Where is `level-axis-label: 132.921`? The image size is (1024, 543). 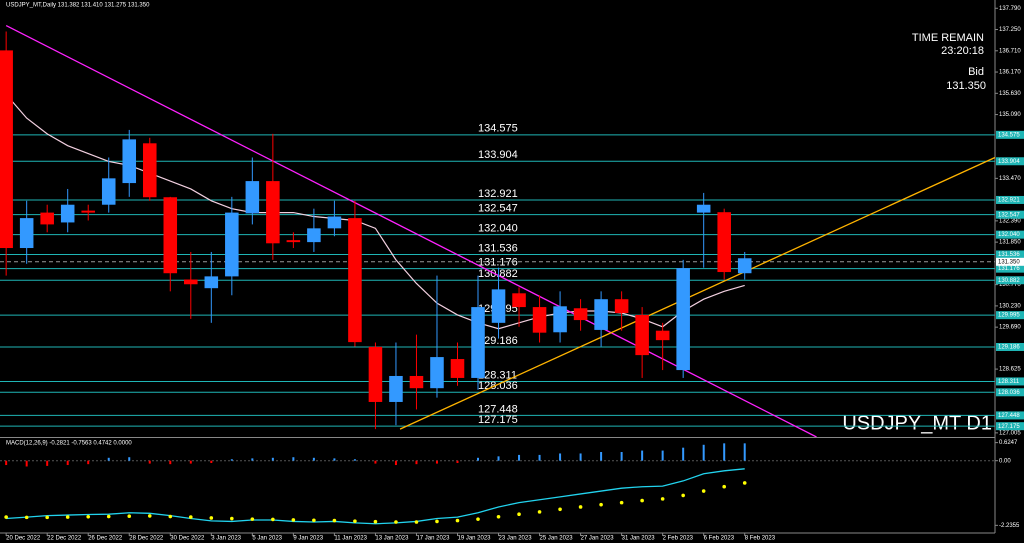
level-axis-label: 132.921 is located at coordinates (1009, 201).